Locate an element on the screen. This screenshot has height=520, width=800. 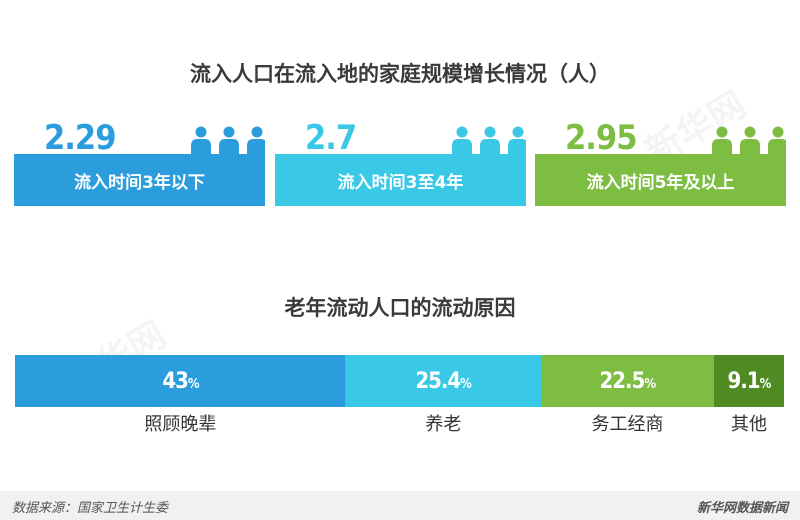
reason-category-label: 其他 is located at coordinates (749, 424).